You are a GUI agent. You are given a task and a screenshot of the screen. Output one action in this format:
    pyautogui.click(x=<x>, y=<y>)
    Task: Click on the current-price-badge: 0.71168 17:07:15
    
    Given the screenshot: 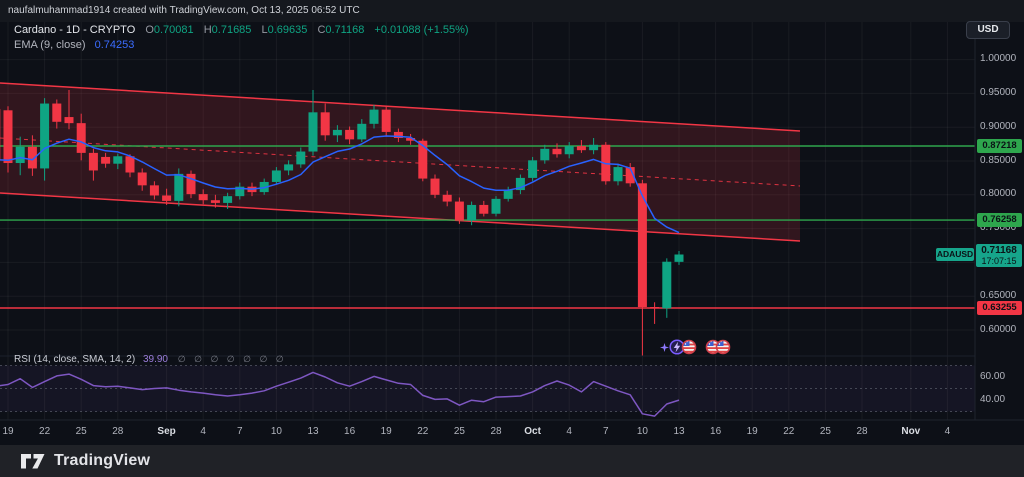 What is the action you would take?
    pyautogui.click(x=999, y=255)
    